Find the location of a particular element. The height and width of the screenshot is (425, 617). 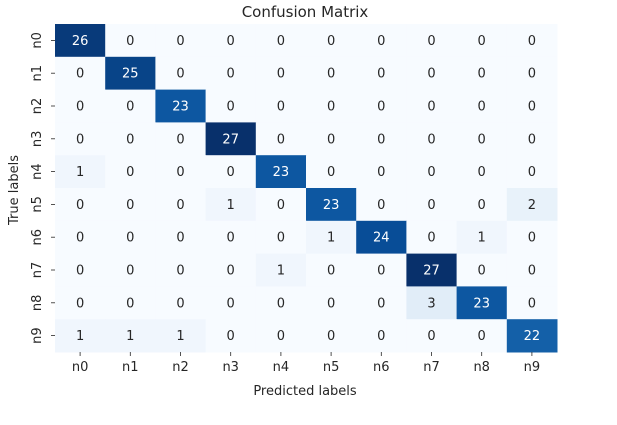

cell-label-3-8: 0 is located at coordinates (482, 139).